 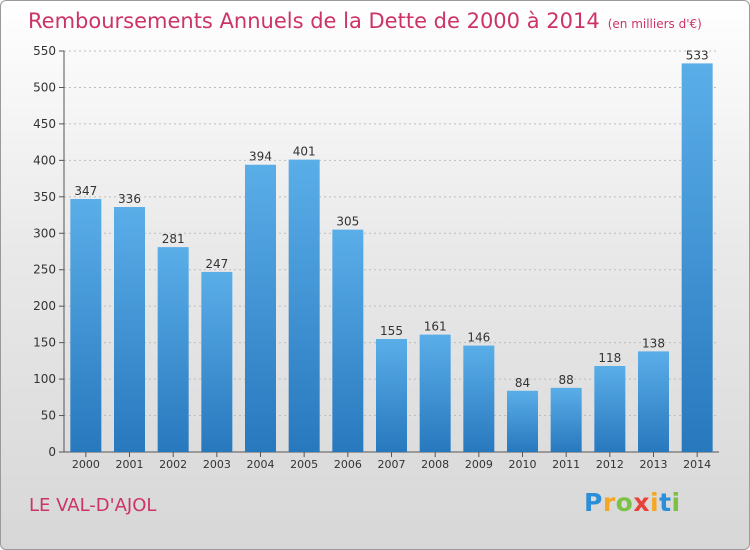 I want to click on place-name: LE VAL-D'AJOL, so click(x=93, y=505).